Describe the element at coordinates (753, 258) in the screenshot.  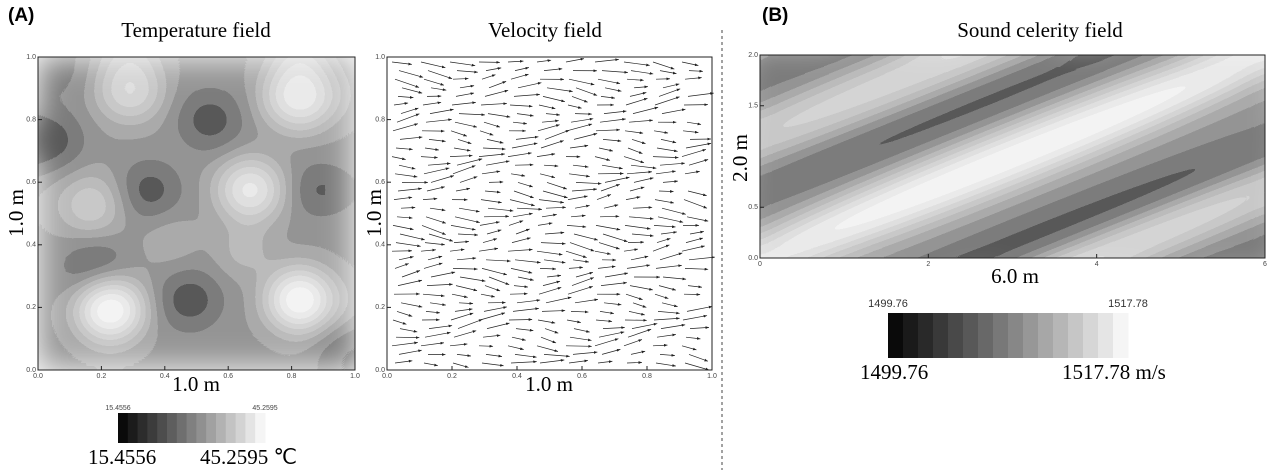
I see `y-tick-label: 0.0` at that location.